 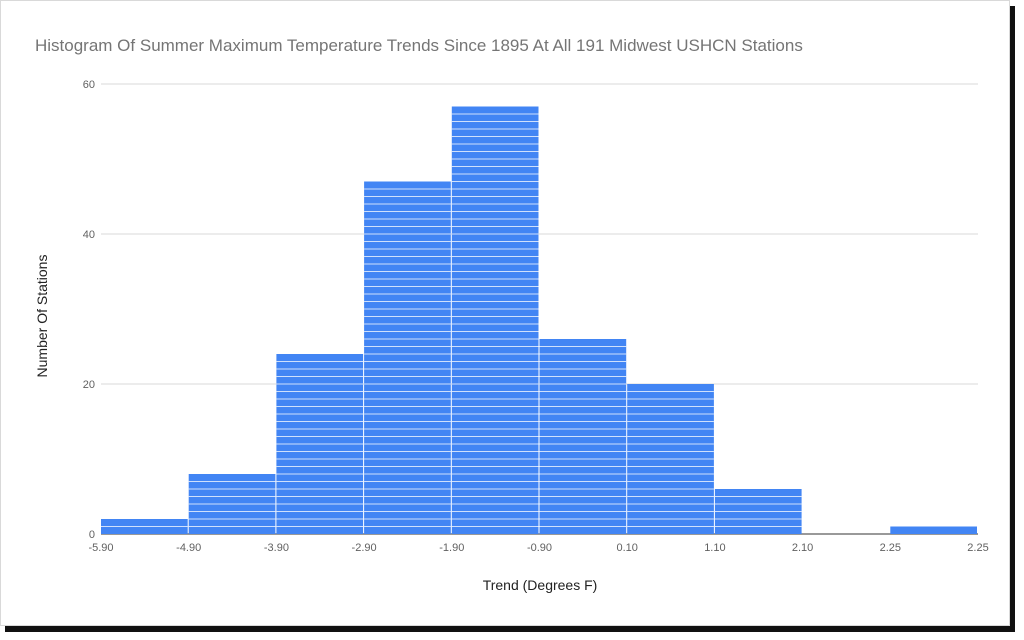 I want to click on y-tick-label: 0, so click(x=92, y=535).